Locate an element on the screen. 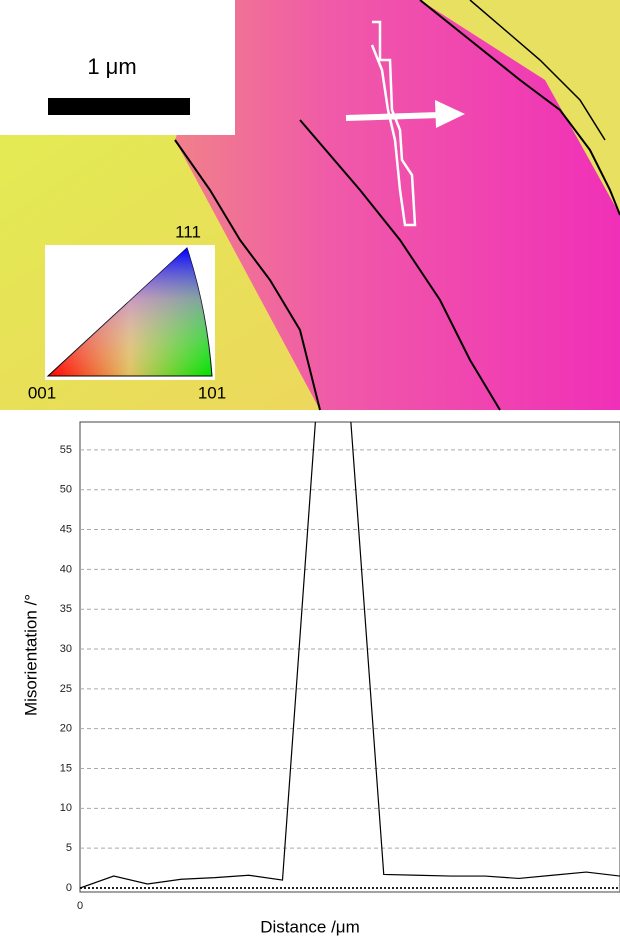 The image size is (620, 945). x-tick-label: 0 is located at coordinates (80, 906).